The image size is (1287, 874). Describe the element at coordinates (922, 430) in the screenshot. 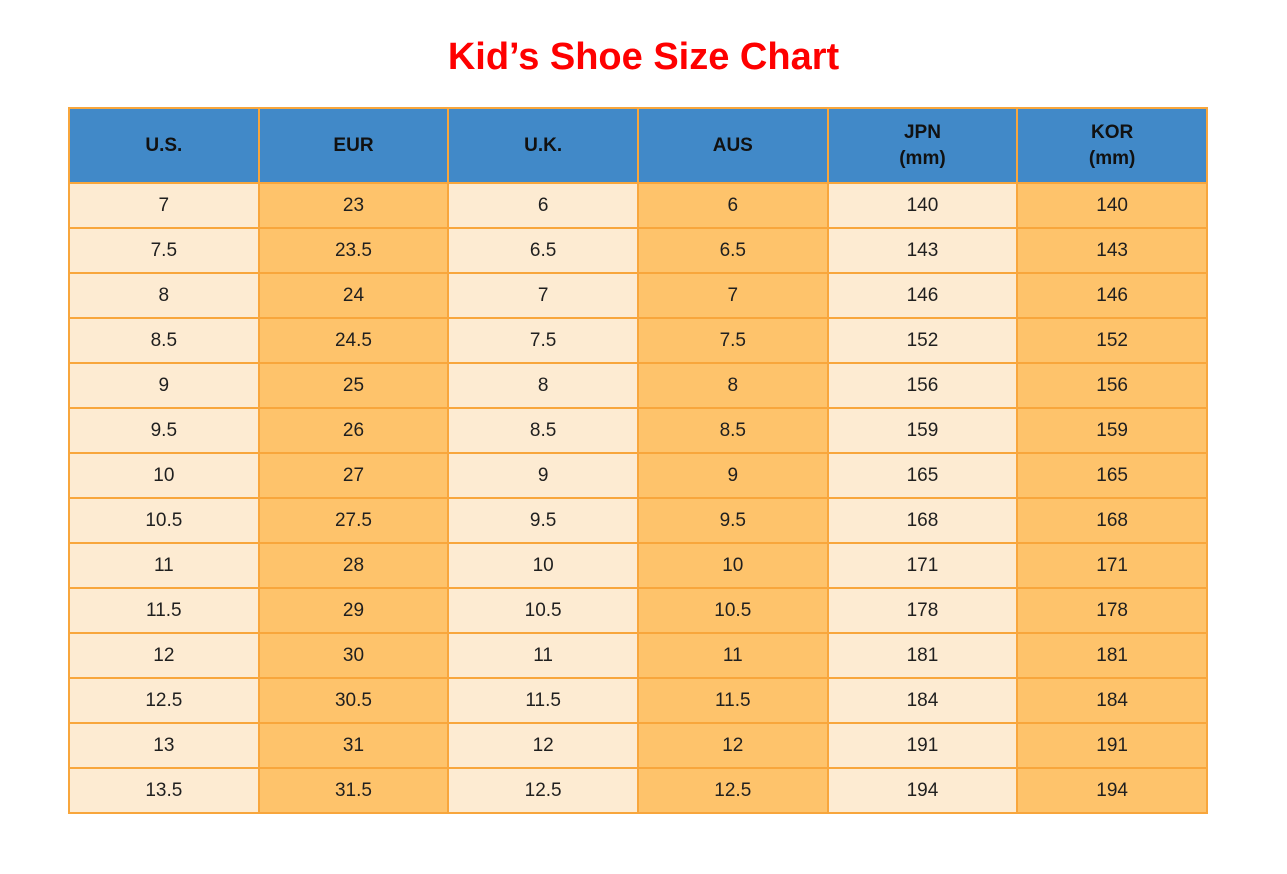

I see `cell-jpn: 159` at that location.